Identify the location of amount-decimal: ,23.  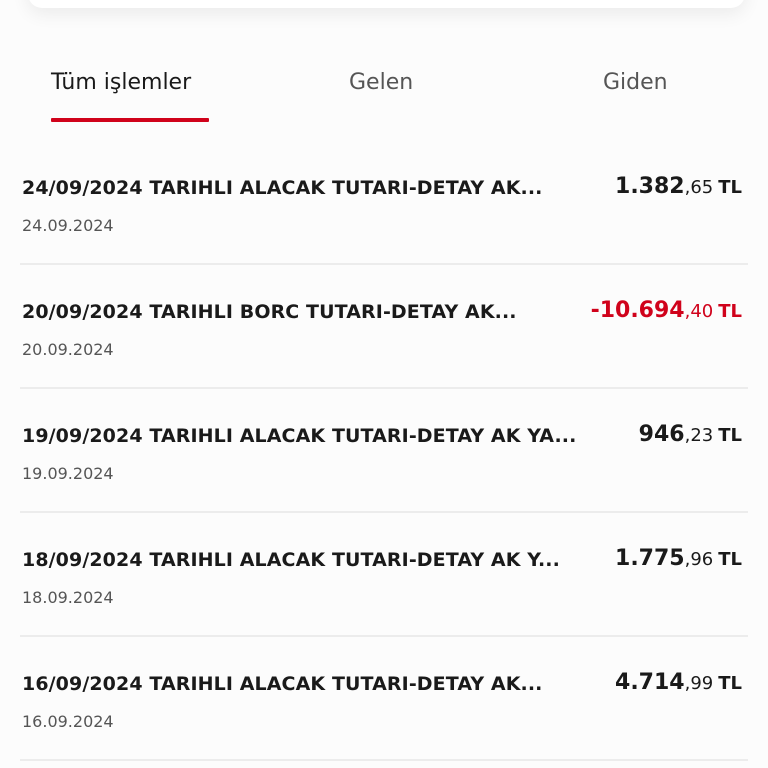
(699, 435).